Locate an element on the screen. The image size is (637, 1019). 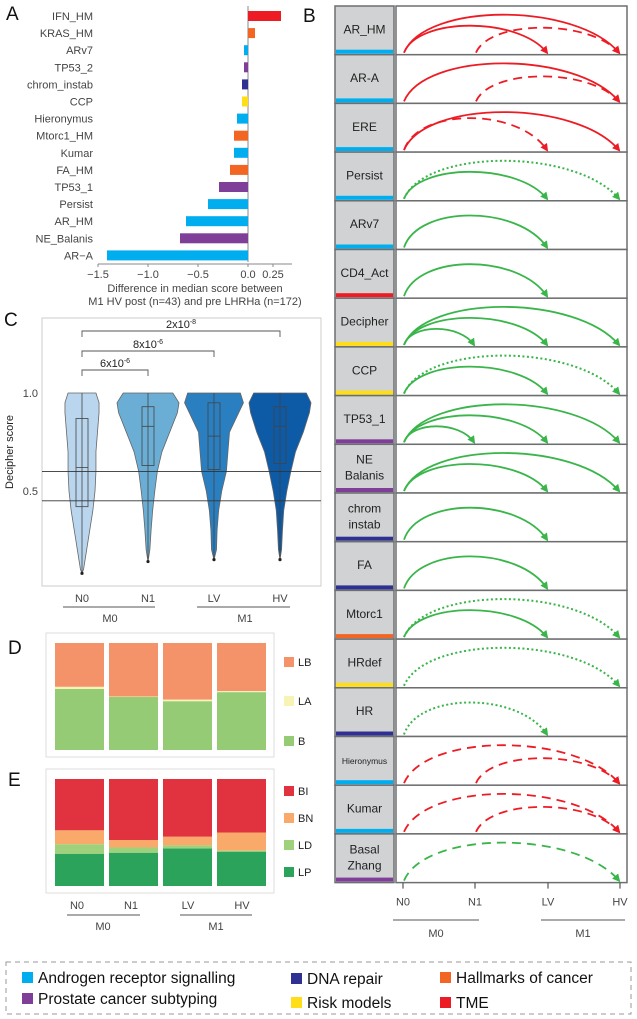
legend-label: LB is located at coordinates (304, 663).